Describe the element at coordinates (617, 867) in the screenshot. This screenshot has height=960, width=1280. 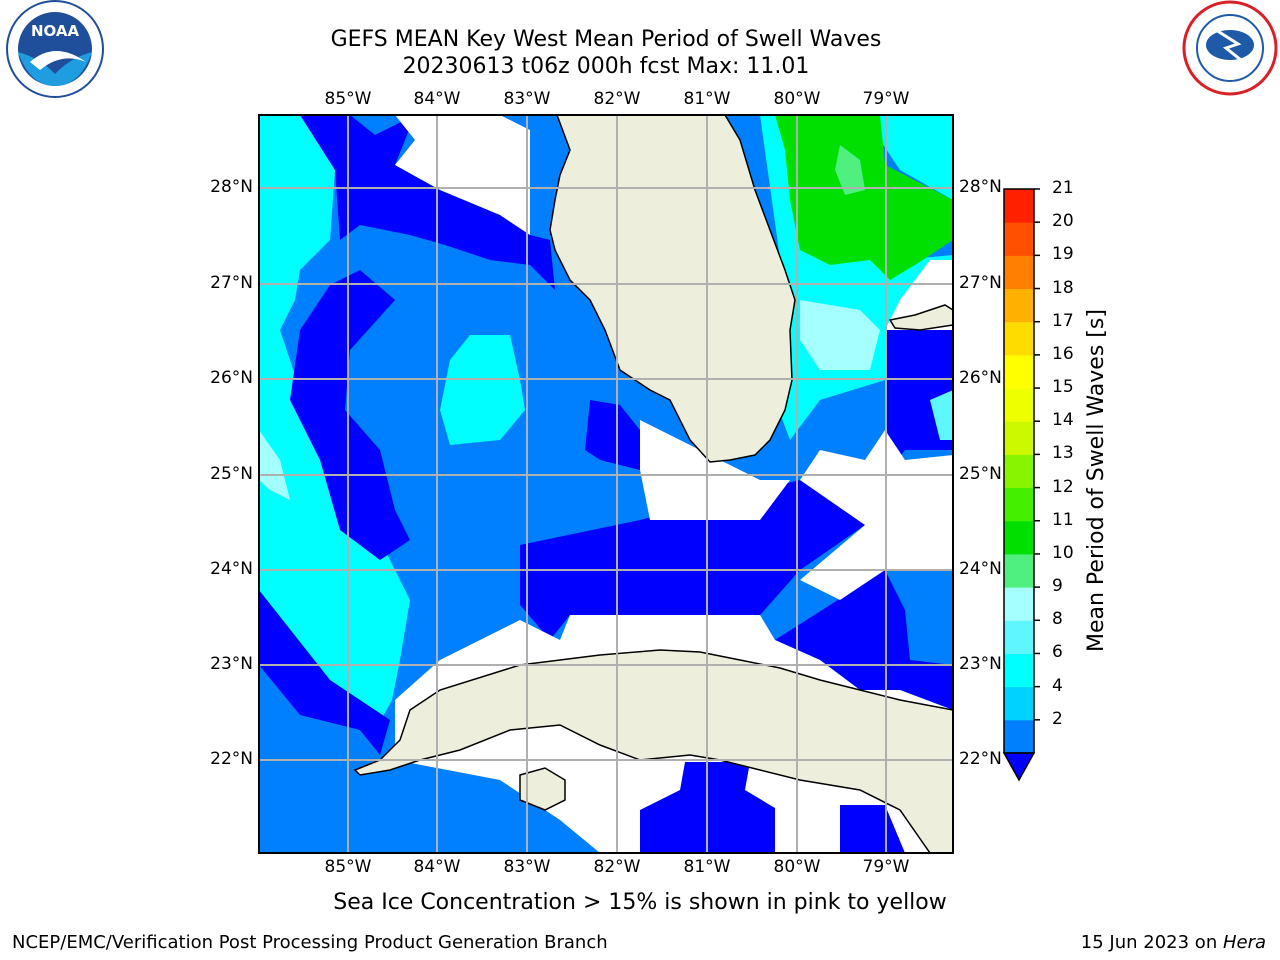
I see `lon-label-bottom: 82°W` at that location.